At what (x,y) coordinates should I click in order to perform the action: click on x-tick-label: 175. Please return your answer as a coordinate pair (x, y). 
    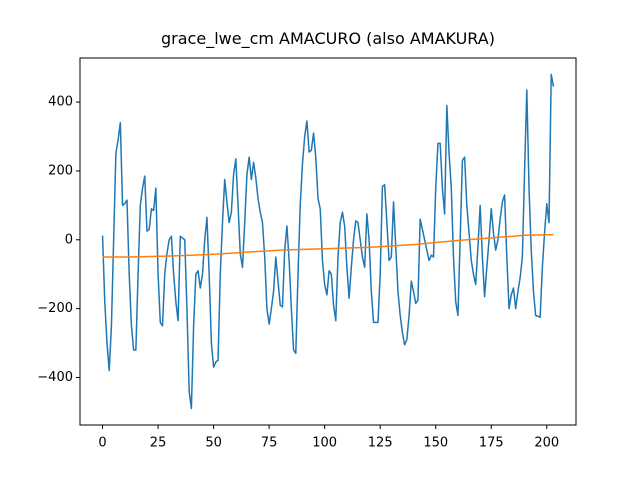
    Looking at the image, I should click on (491, 443).